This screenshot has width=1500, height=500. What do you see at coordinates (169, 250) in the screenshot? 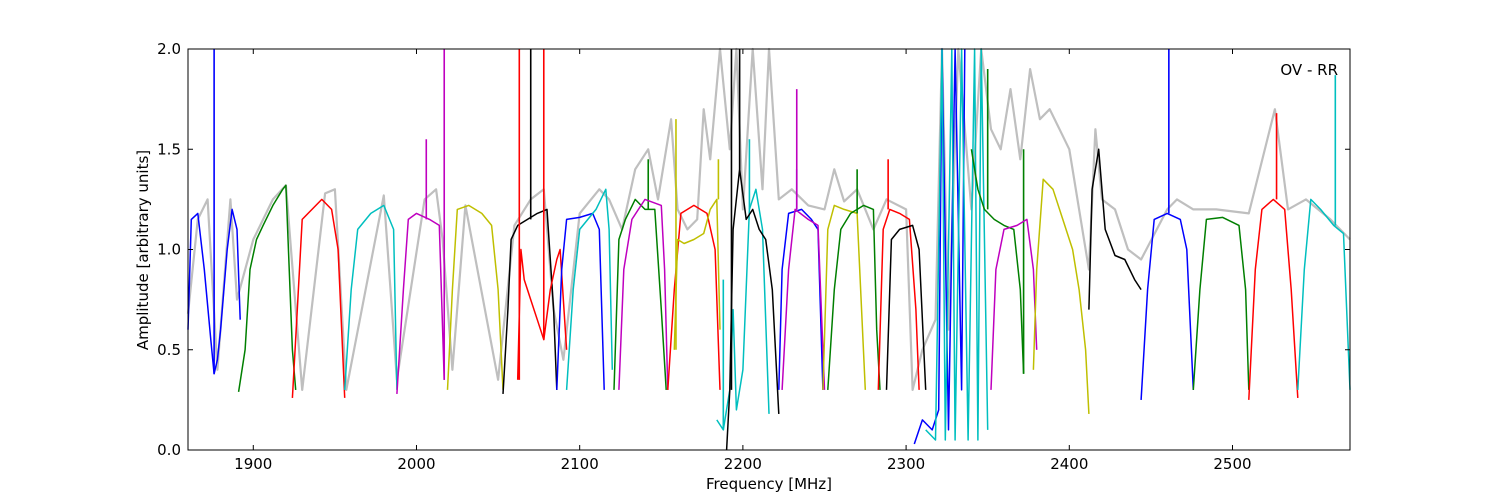
I see `y-tick-label-2: 1.0` at bounding box center [169, 250].